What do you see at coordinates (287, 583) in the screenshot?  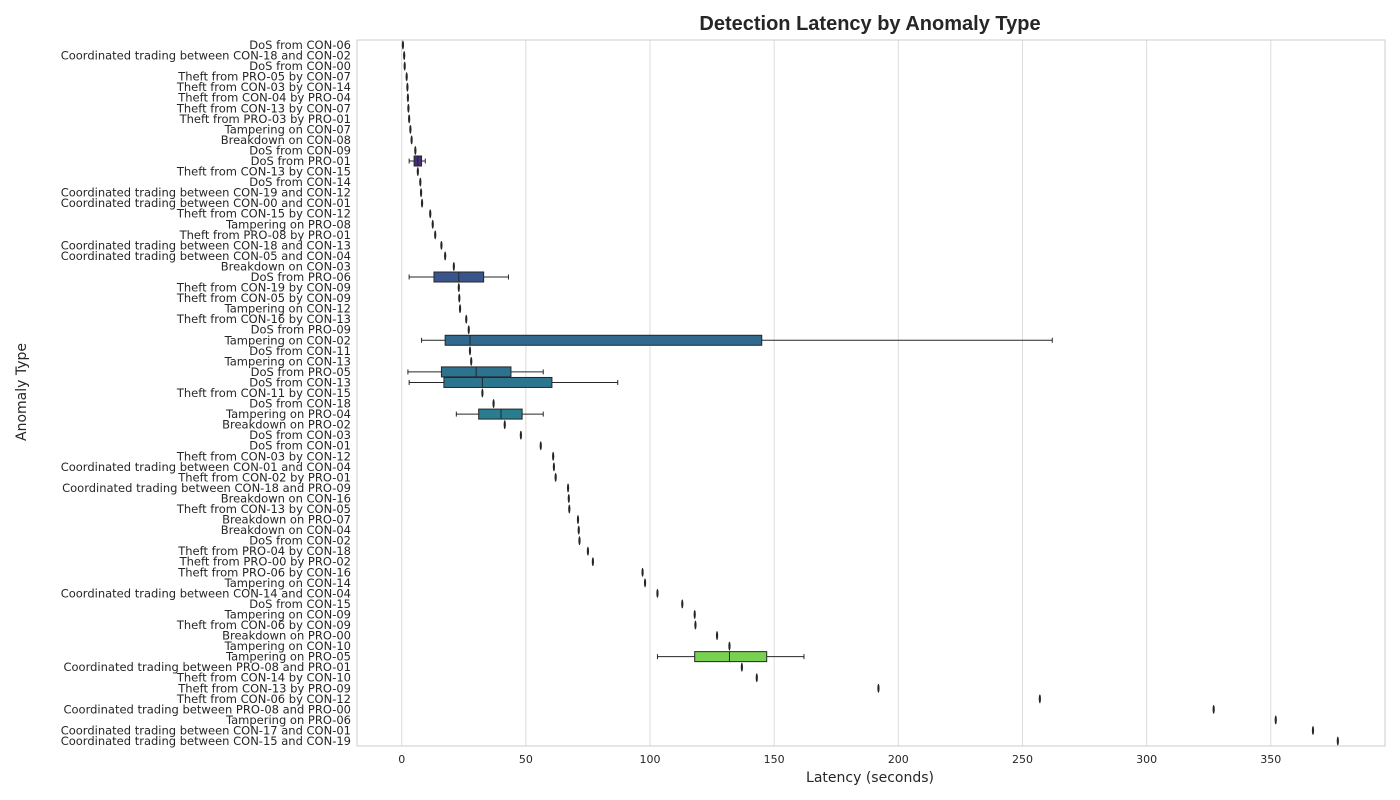 I see `y-tick-label: Tampering on CON-14` at bounding box center [287, 583].